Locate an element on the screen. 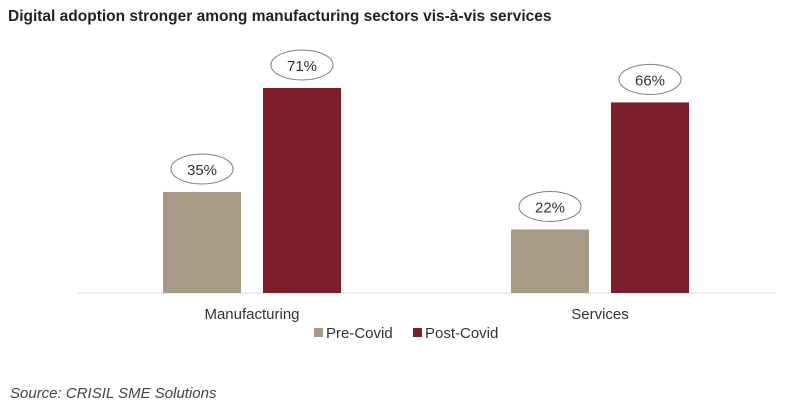 This screenshot has height=409, width=798. bar-post-covid-manufacturing is located at coordinates (302, 190).